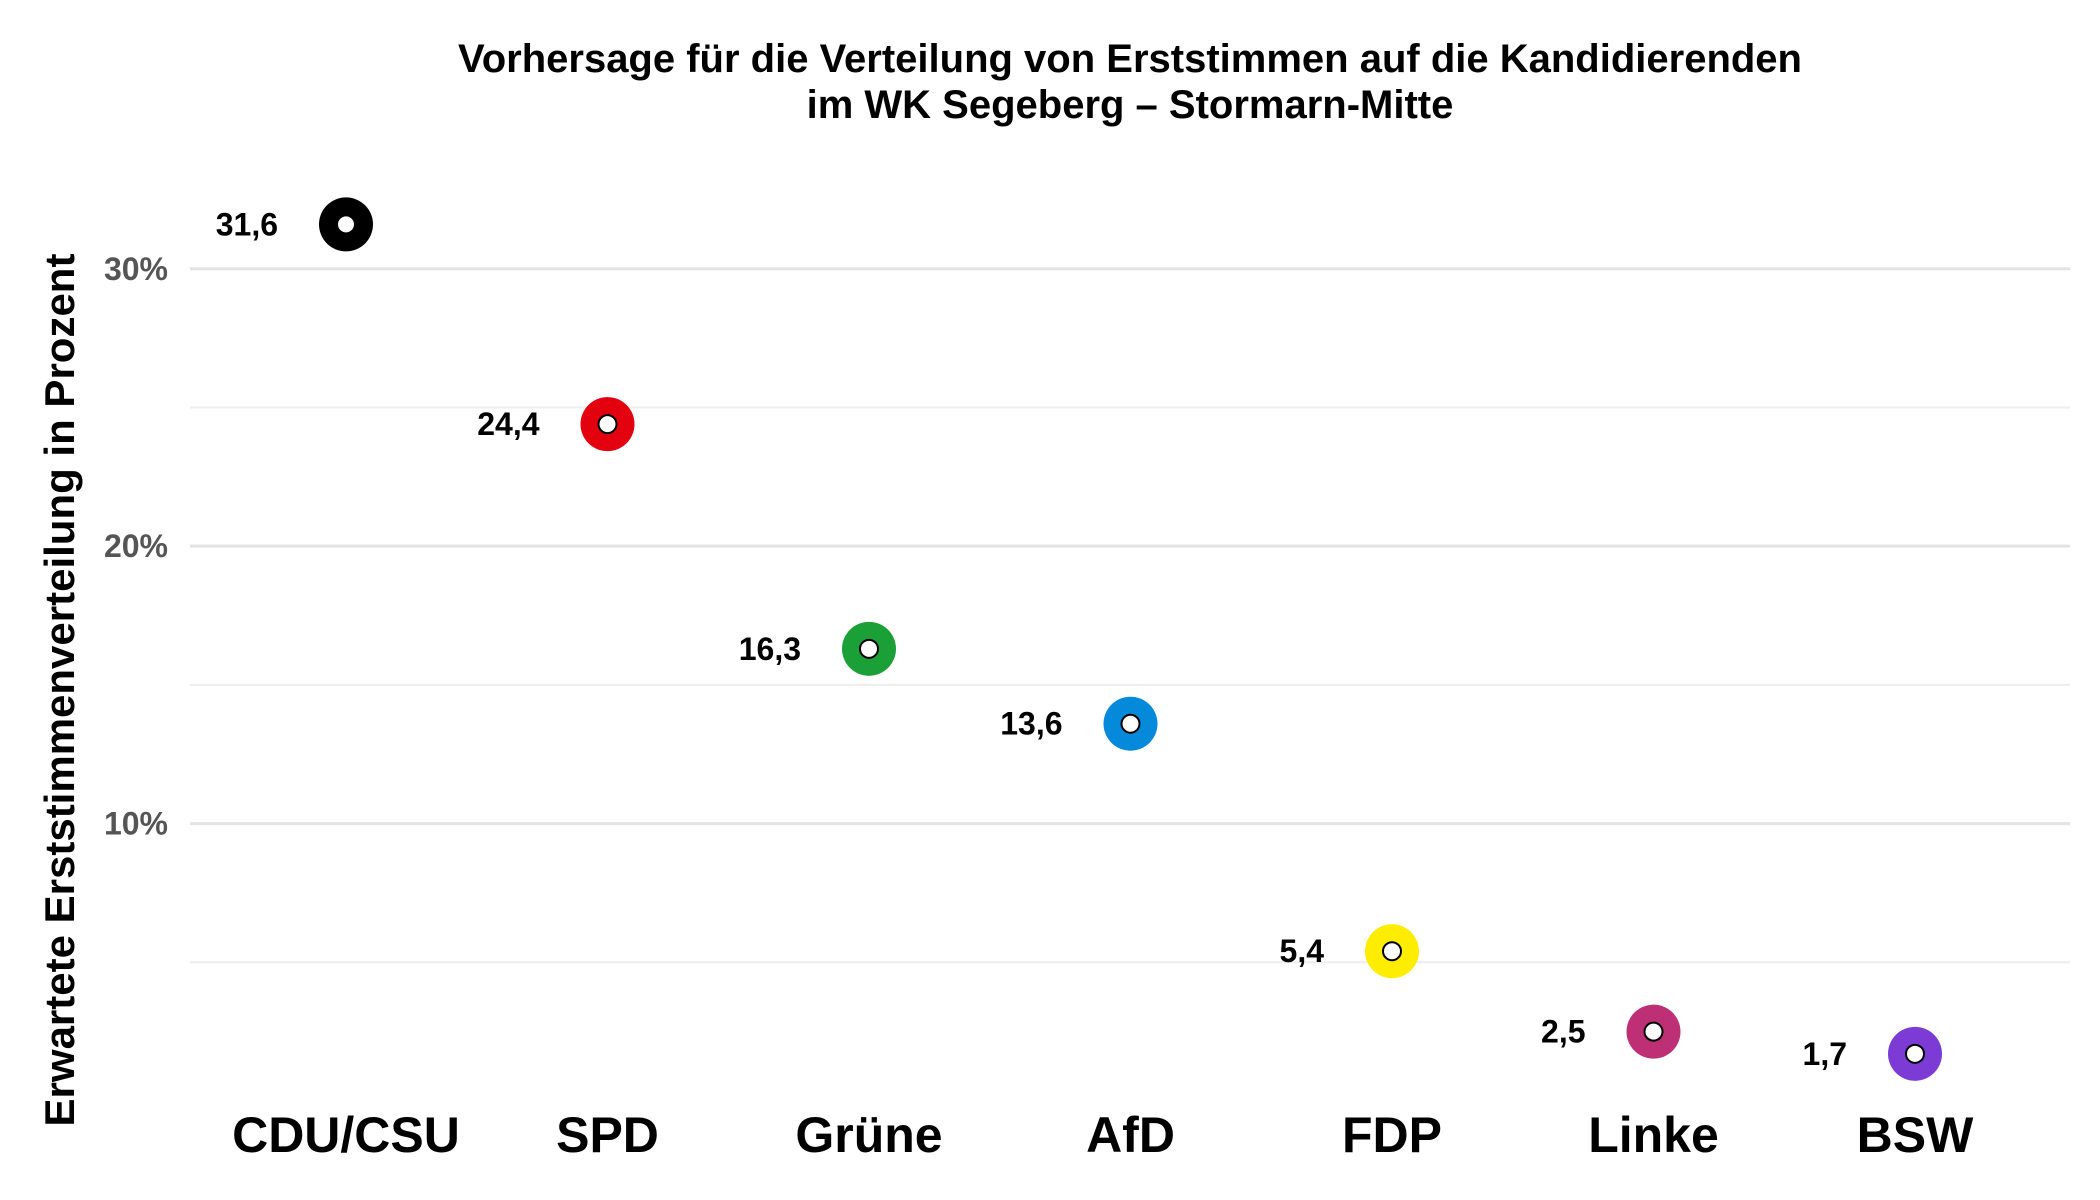 Image resolution: width=2100 pixels, height=1200 pixels. What do you see at coordinates (607, 1135) in the screenshot?
I see `x-tick-label: SPD` at bounding box center [607, 1135].